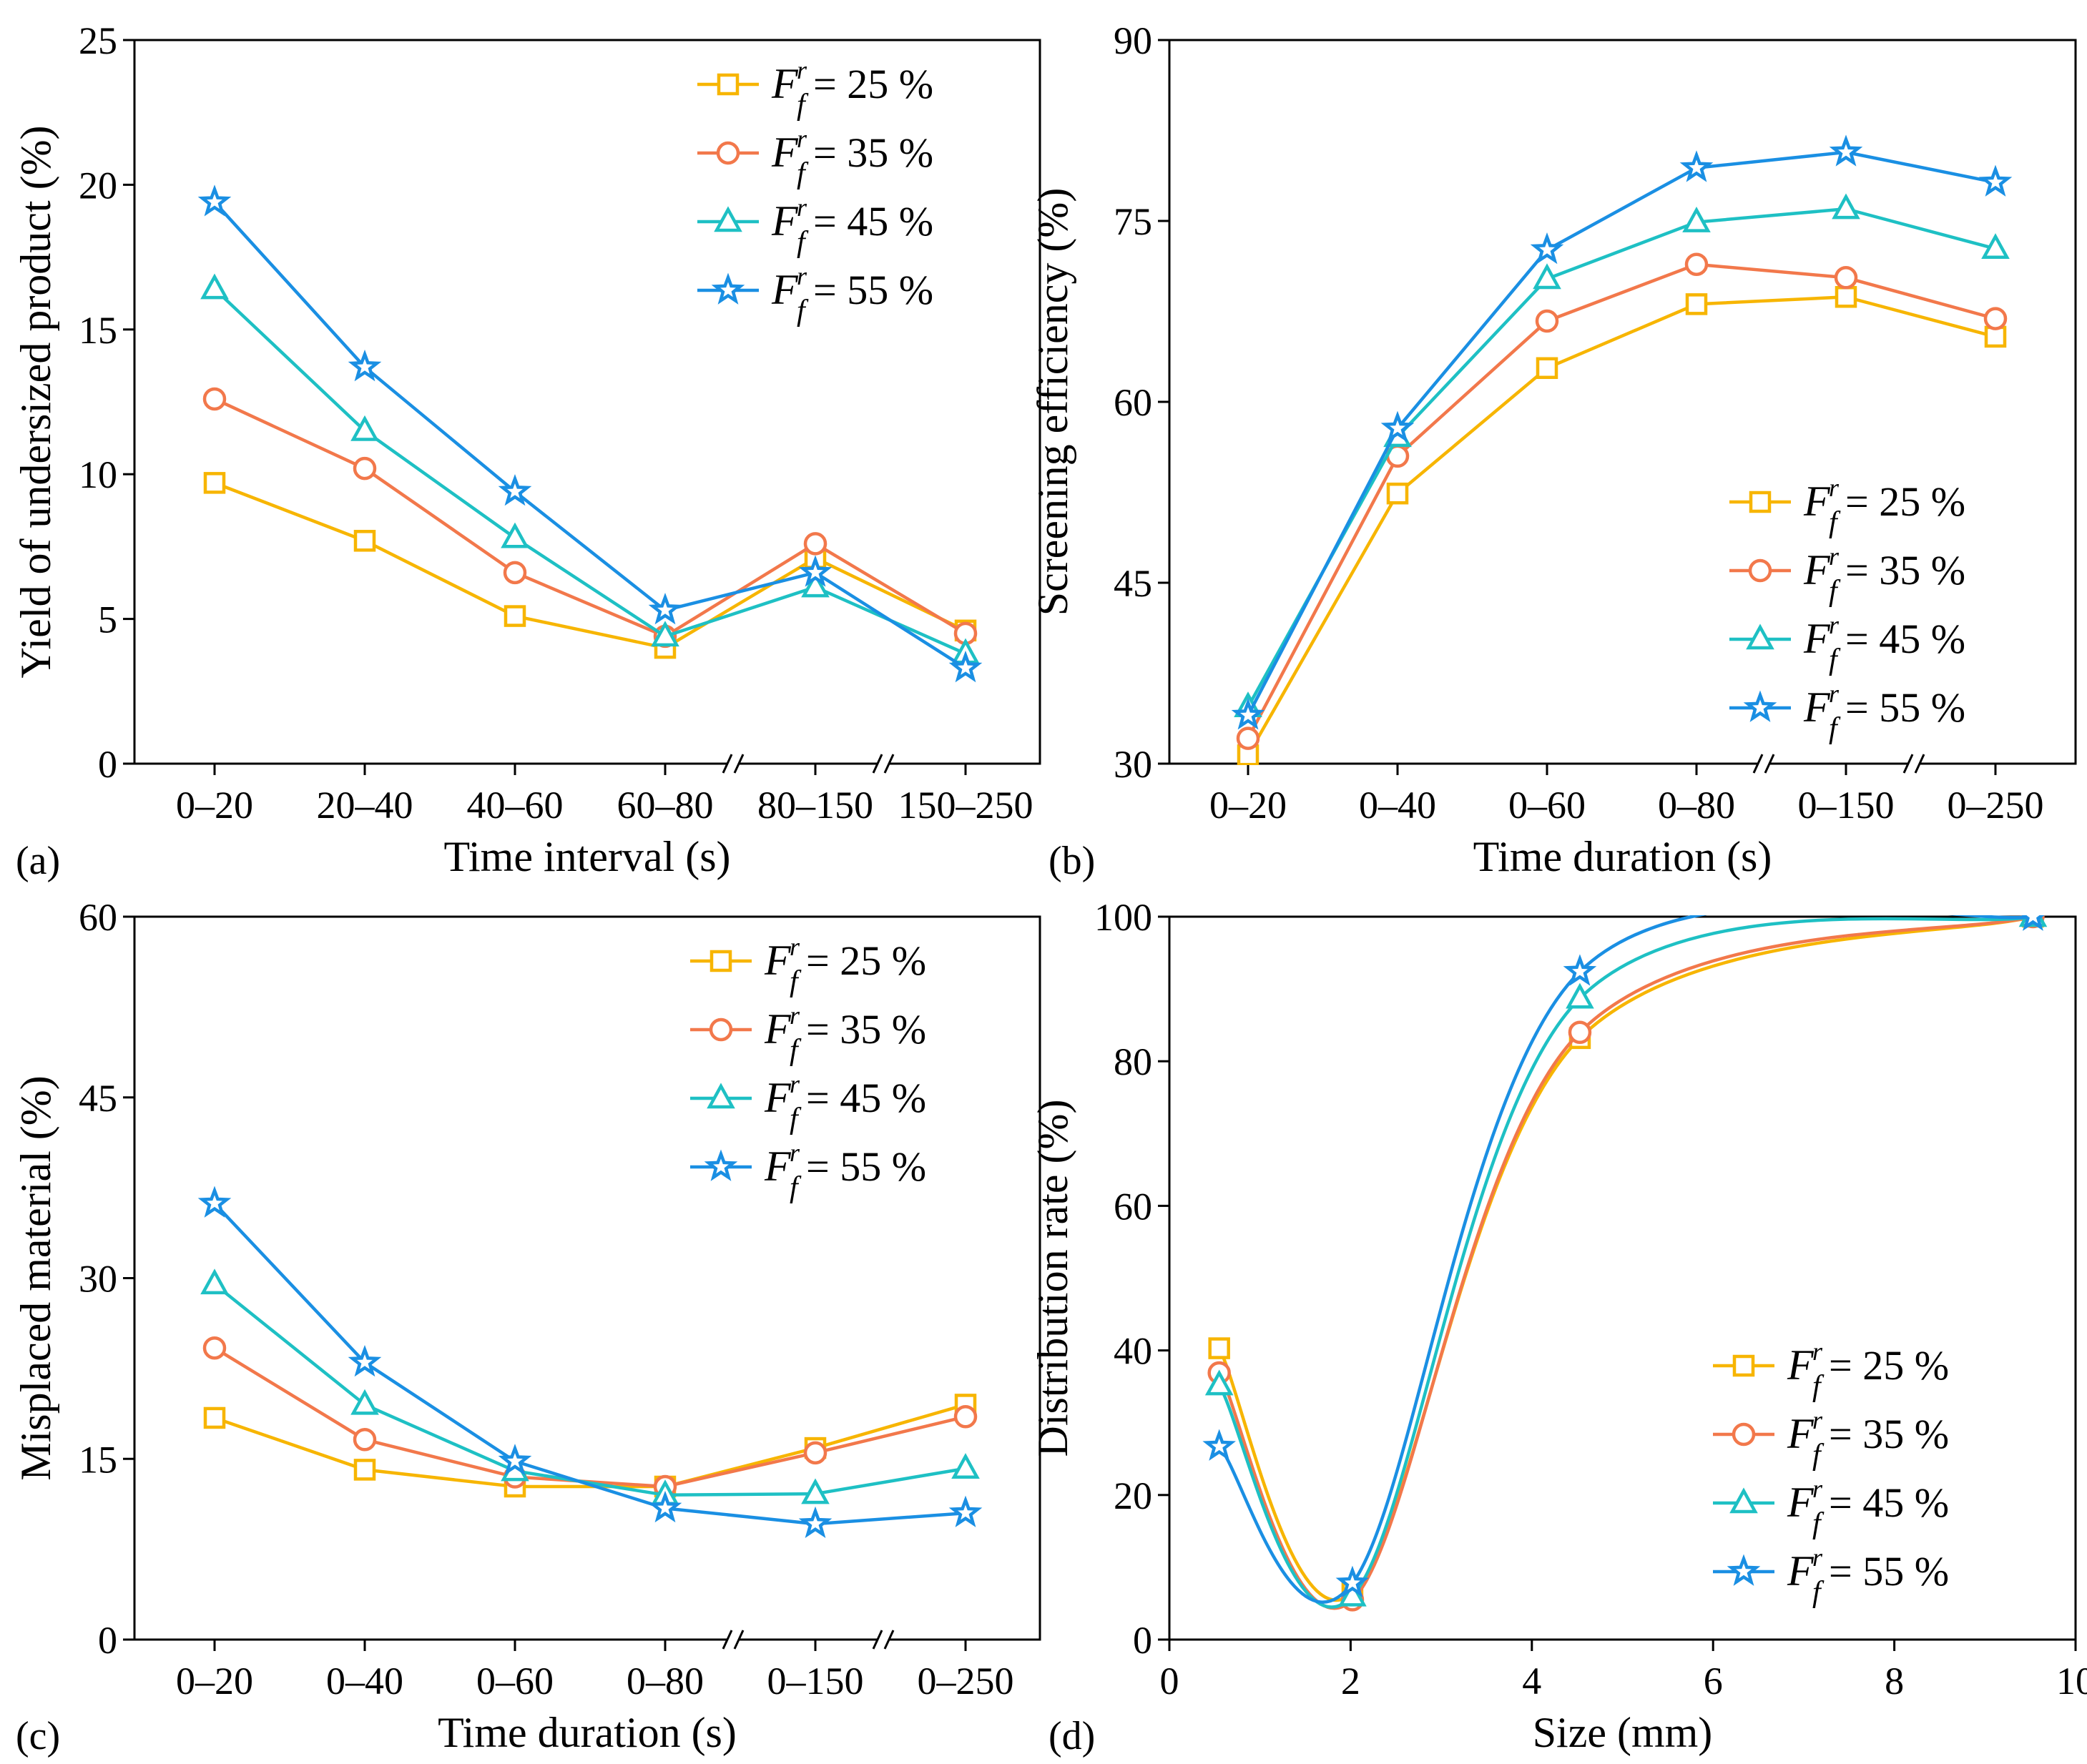  Describe the element at coordinates (1713, 1681) in the screenshot. I see `x-tick-label: 6` at that location.